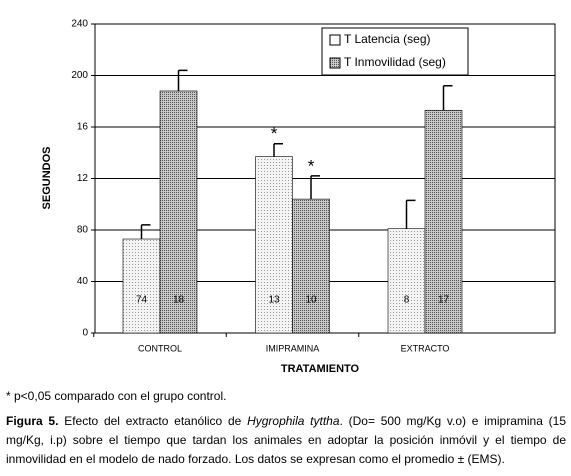 The image size is (571, 476). Describe the element at coordinates (83, 178) in the screenshot. I see `y-tick-label: 12` at that location.